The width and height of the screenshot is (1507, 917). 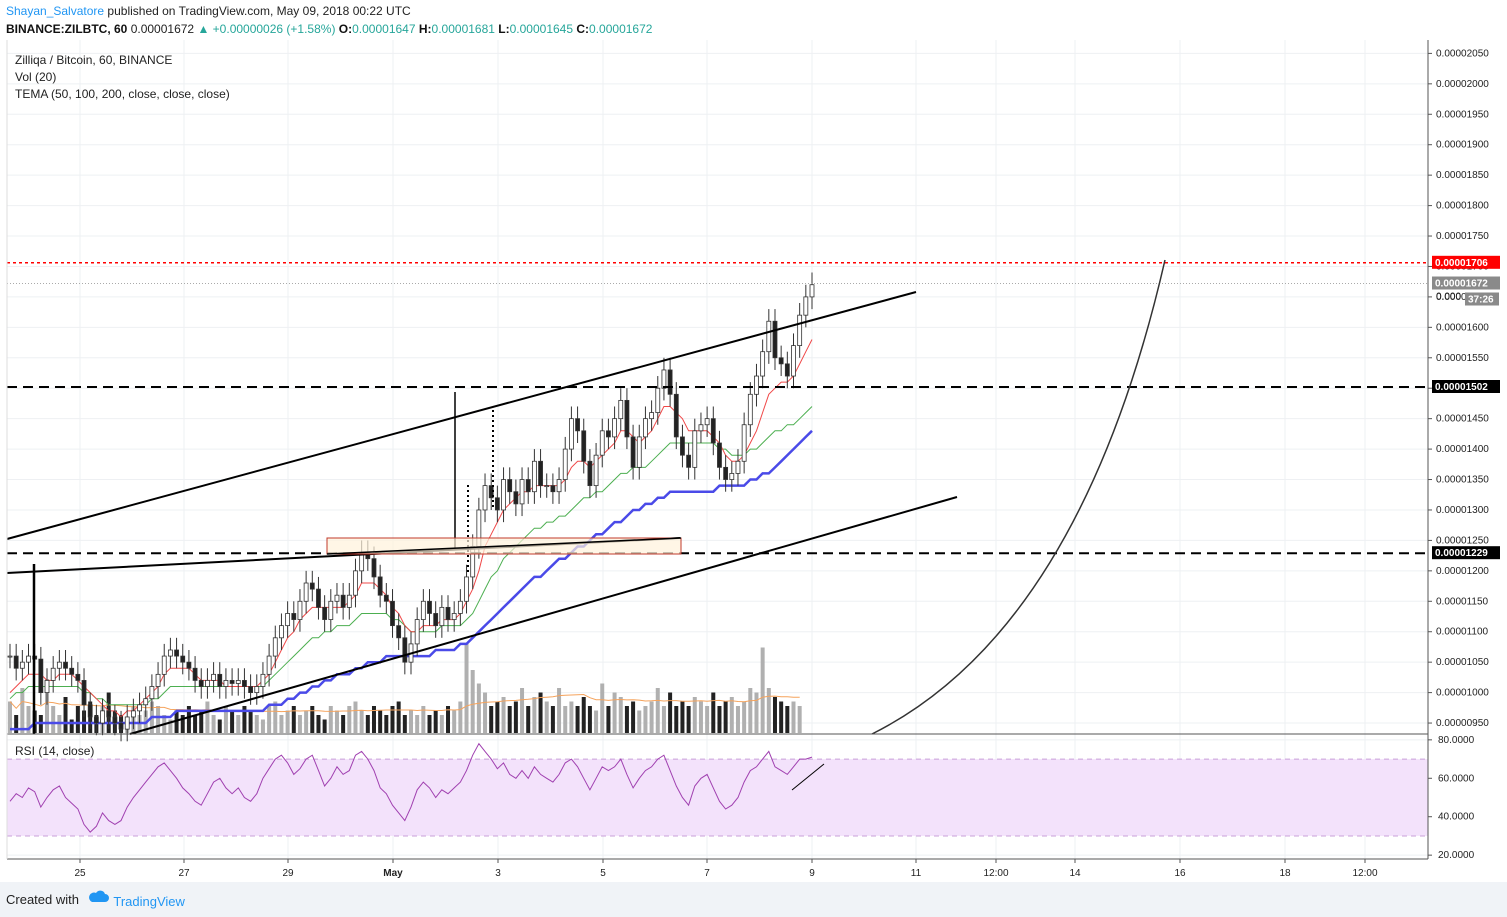 I want to click on symbol-label: BINANCE:ZILBTC, 60, so click(x=67, y=29).